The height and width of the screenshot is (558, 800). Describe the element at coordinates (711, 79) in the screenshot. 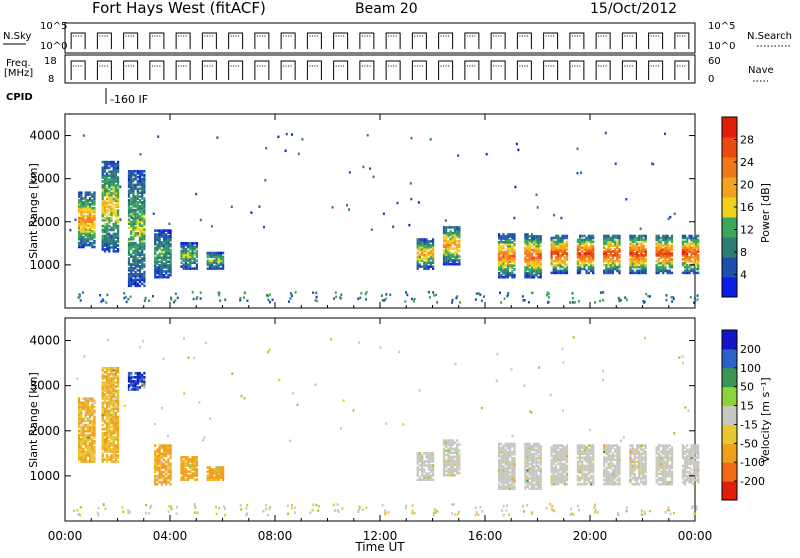

I see `nave-tick-bottom: 0` at that location.